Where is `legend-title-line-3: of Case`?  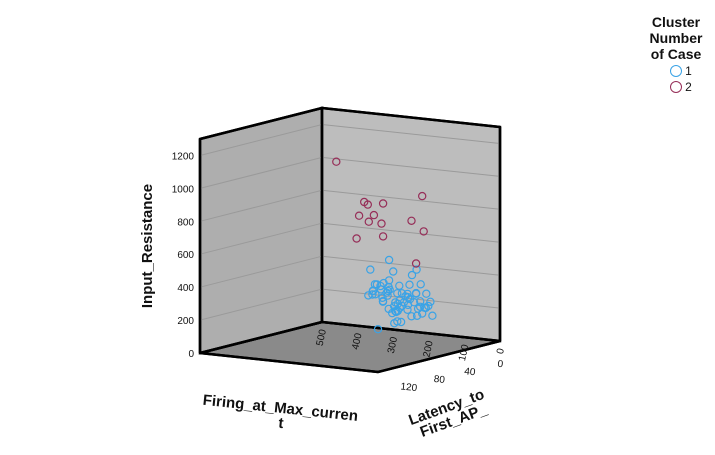
legend-title-line-3: of Case is located at coordinates (676, 54).